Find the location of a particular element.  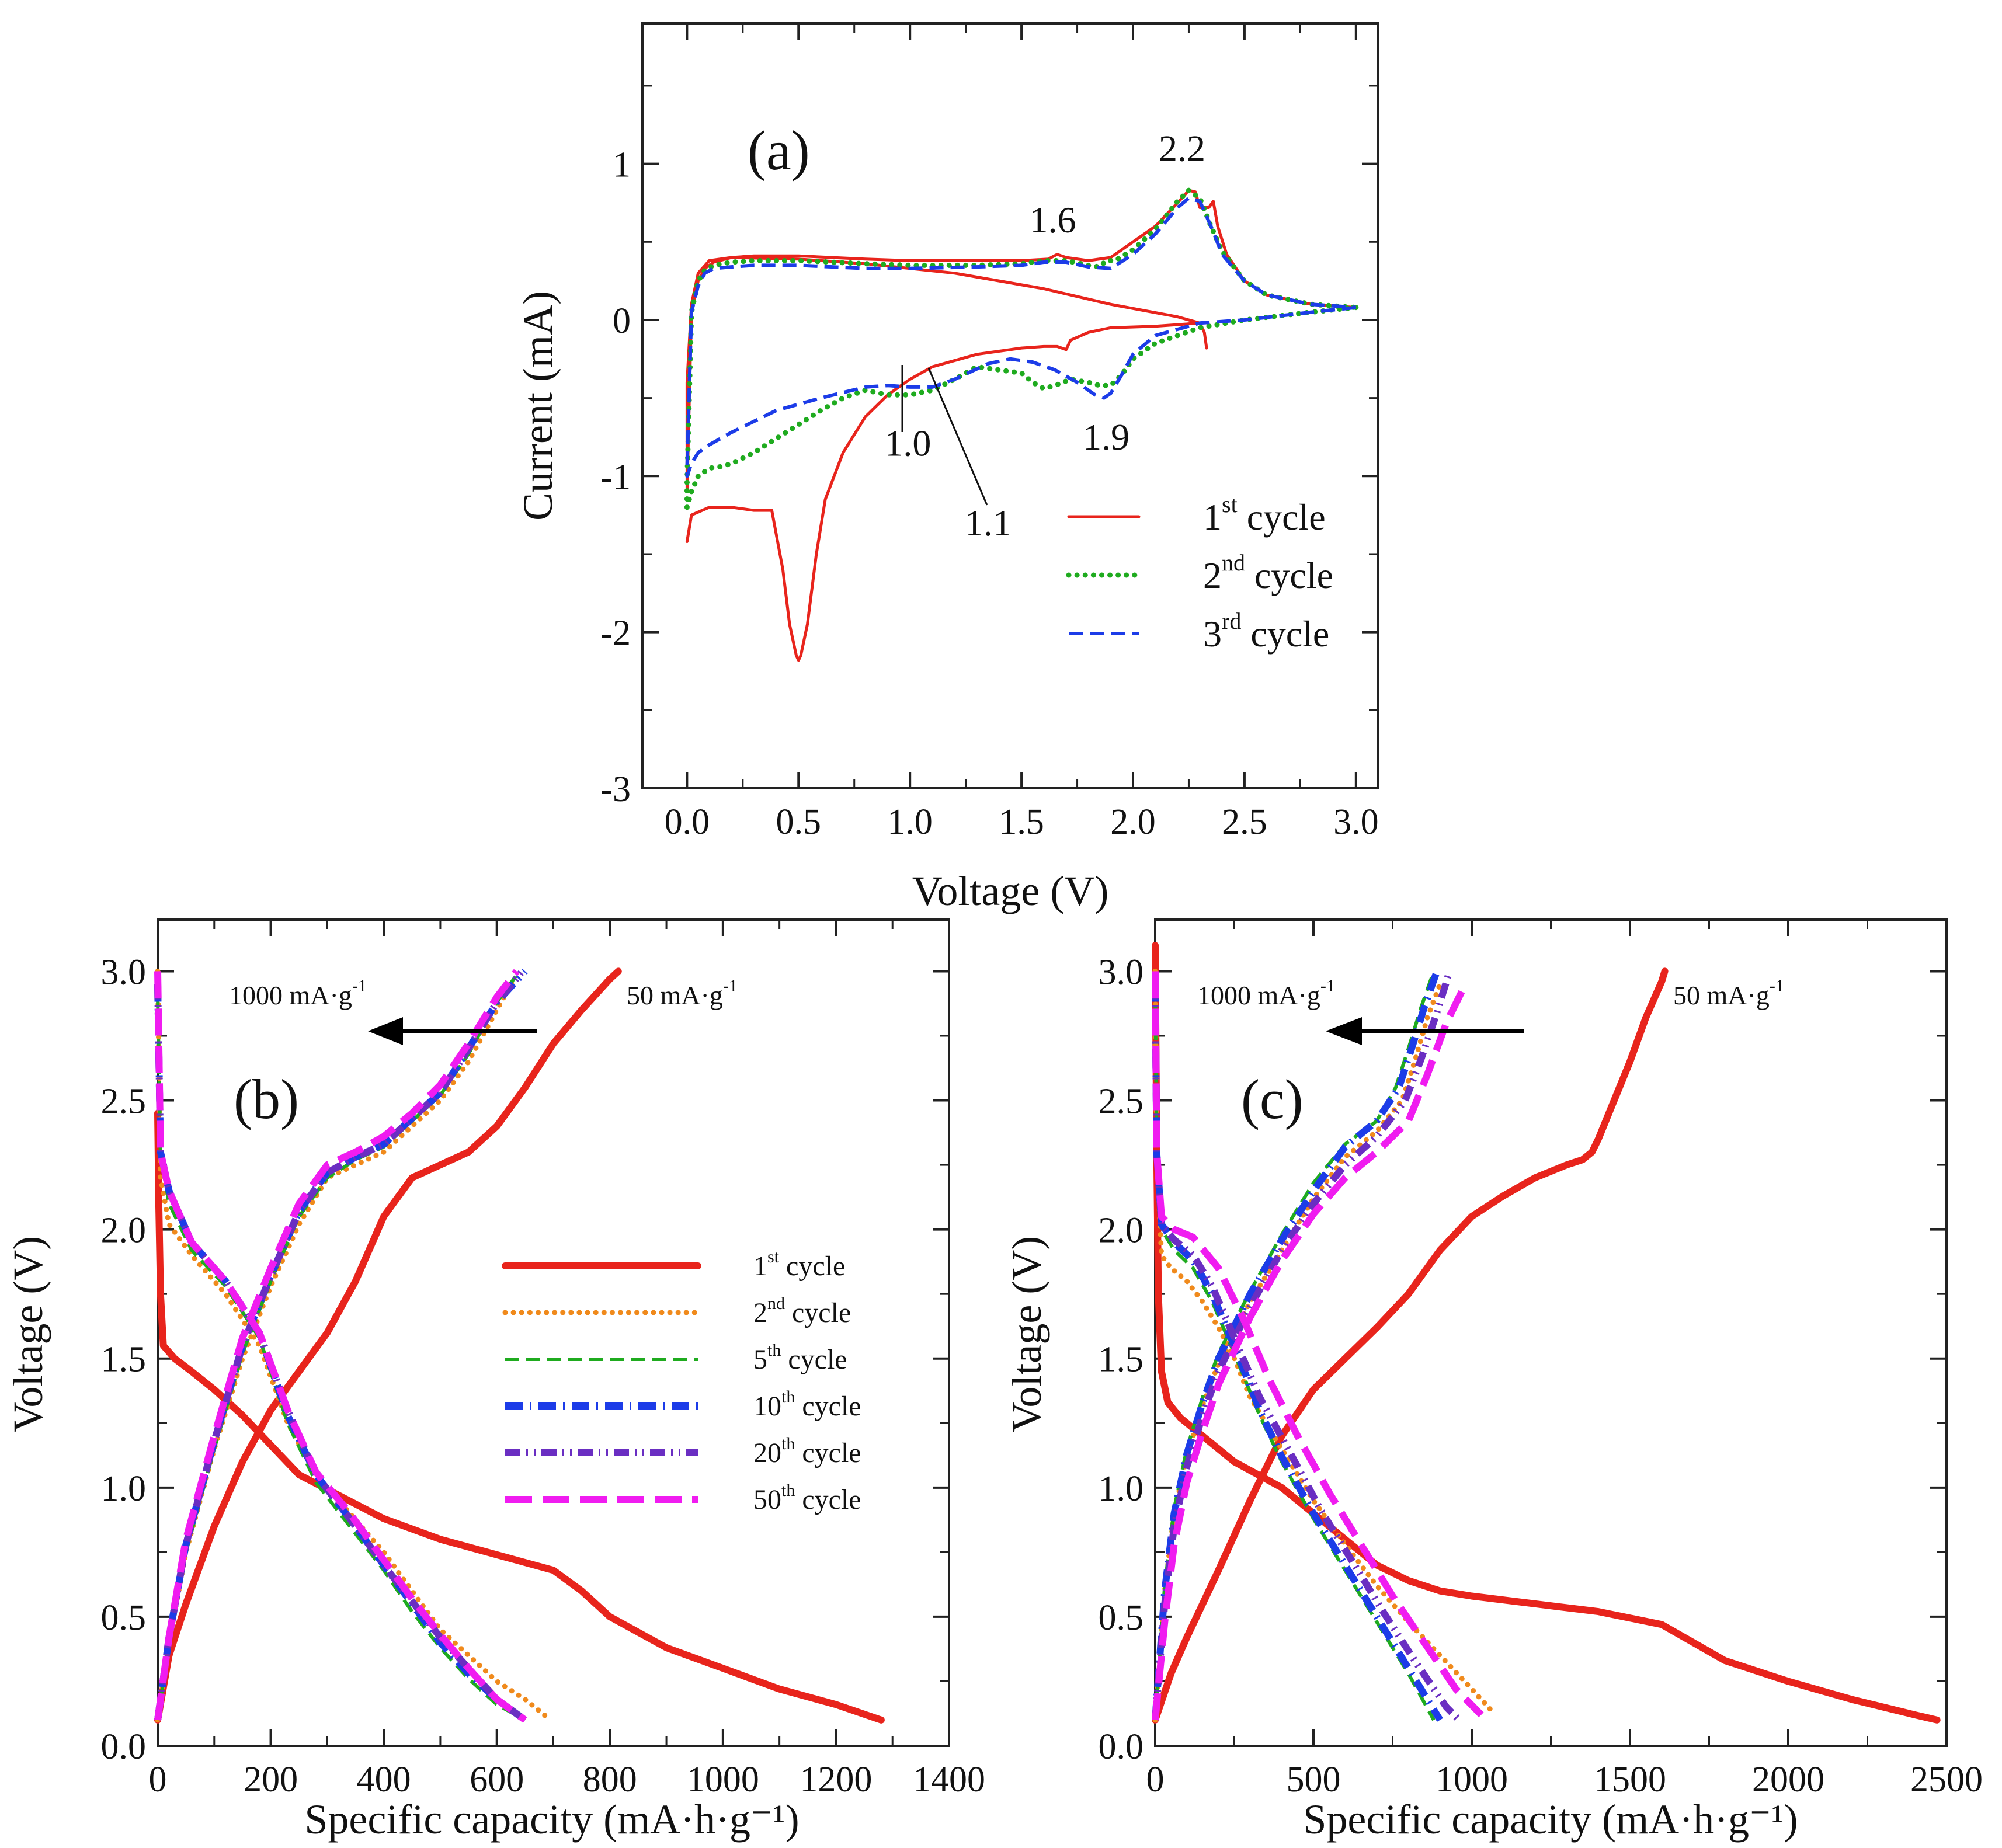

panel-c-series-1-charge is located at coordinates (1410, 1345).